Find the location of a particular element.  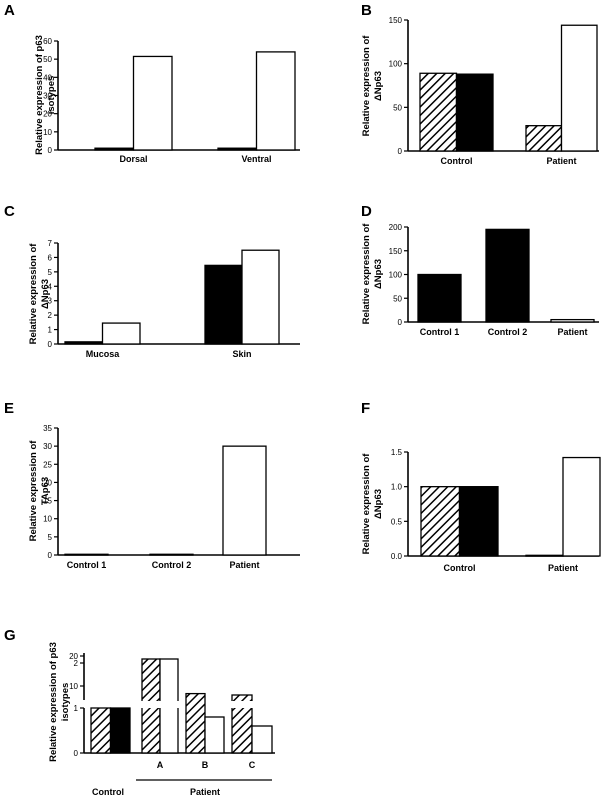

category-label: Dorsal is located at coordinates (133, 159).